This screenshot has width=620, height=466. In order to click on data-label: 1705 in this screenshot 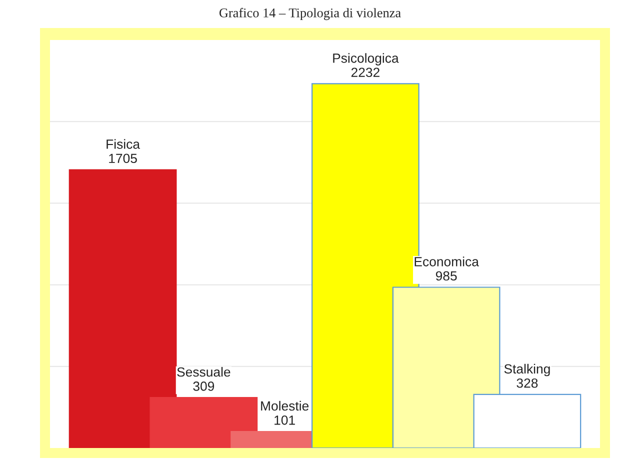, I will do `click(123, 159)`.